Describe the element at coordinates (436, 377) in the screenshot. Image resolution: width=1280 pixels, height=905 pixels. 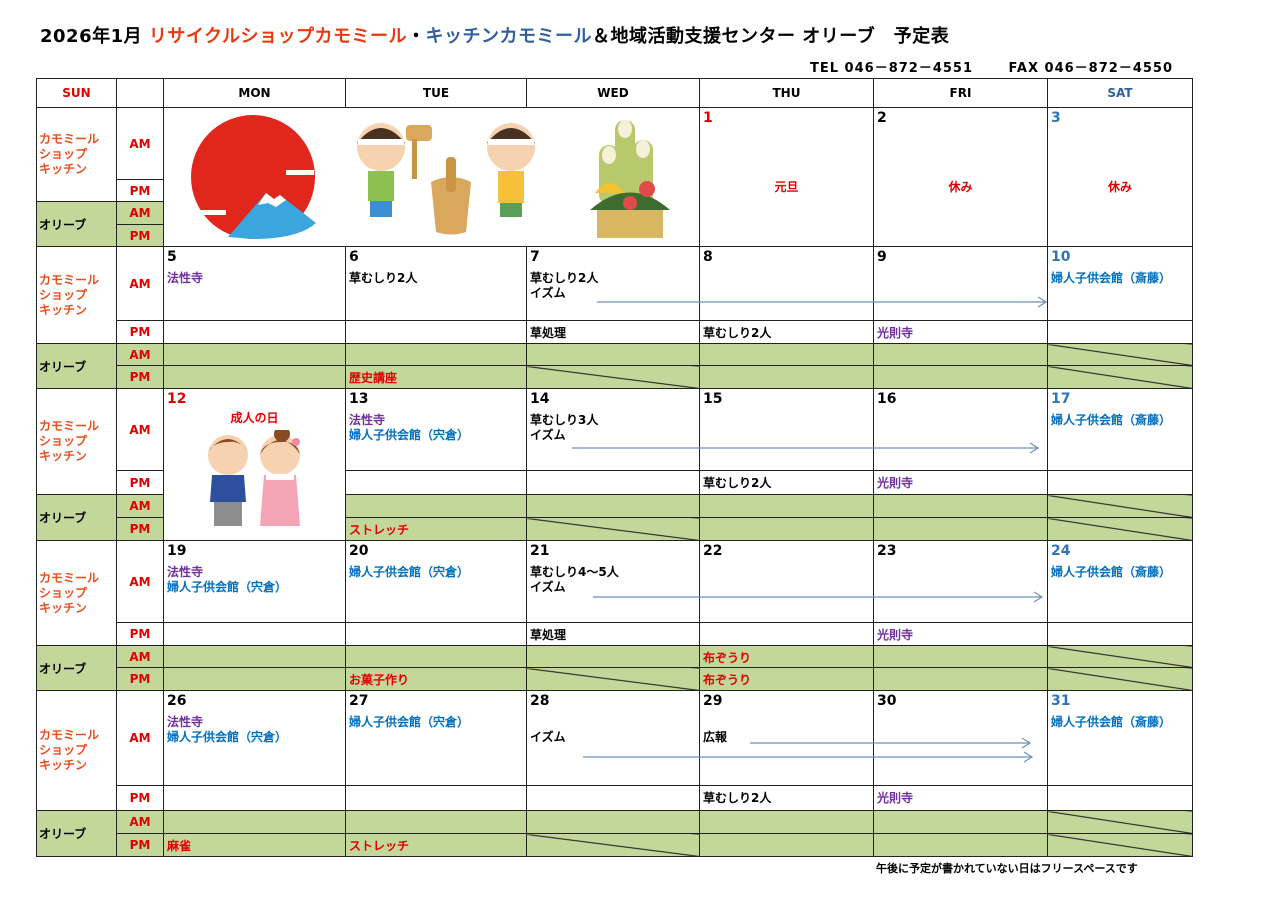
I see `olive-cell-6-pm: 歴史講座` at that location.